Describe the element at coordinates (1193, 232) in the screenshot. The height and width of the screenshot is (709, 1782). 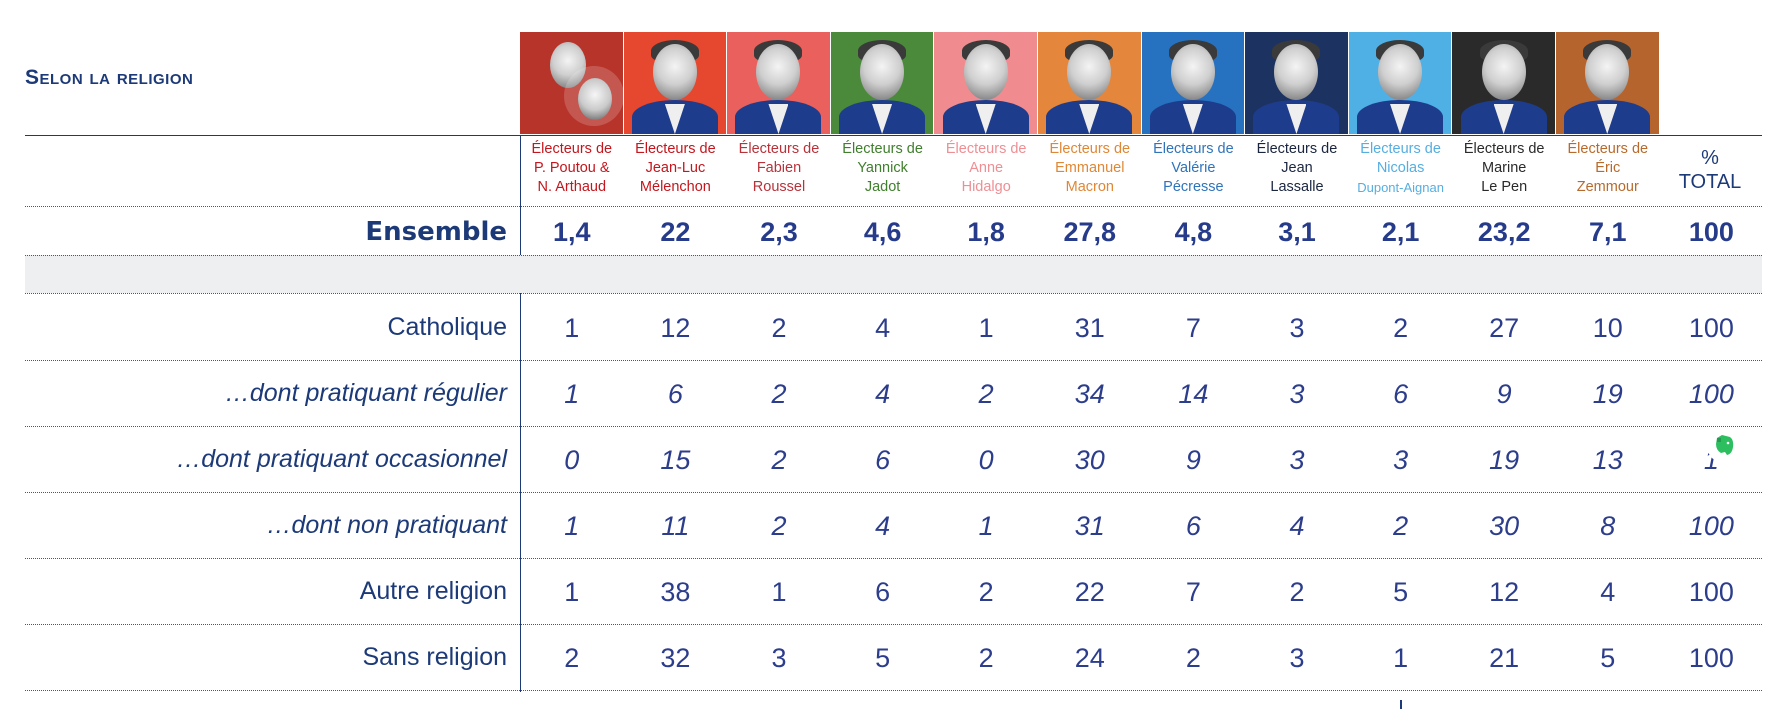
I see `table-cell: 4,8` at that location.